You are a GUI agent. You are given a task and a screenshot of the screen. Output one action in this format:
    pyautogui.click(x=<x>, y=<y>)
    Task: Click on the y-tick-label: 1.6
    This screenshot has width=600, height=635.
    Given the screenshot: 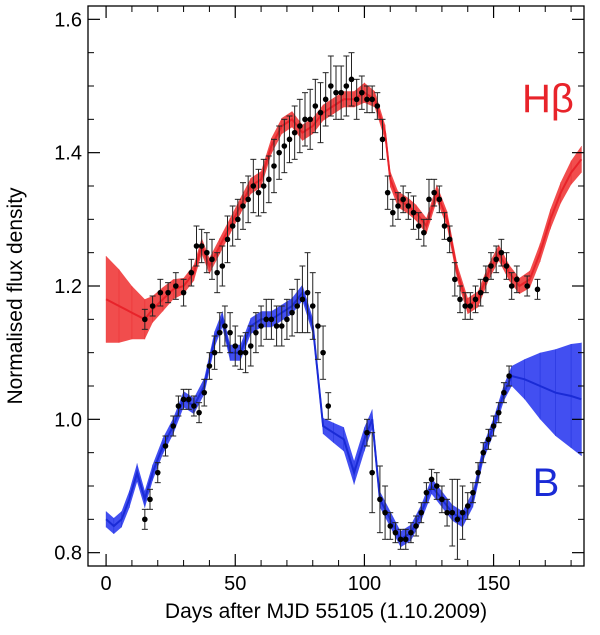 What is the action you would take?
    pyautogui.click(x=68, y=20)
    